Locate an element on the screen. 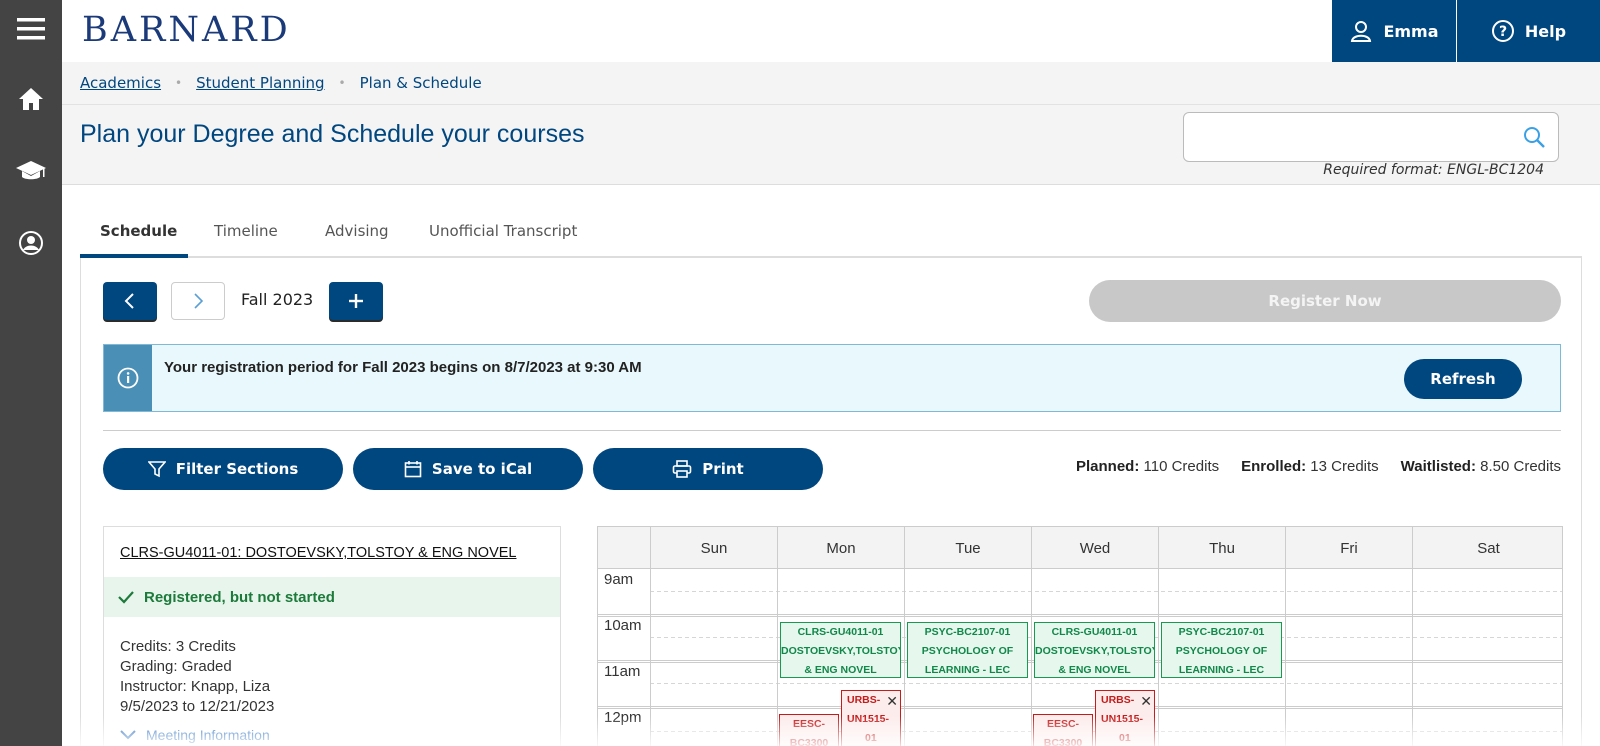 The width and height of the screenshot is (1600, 746). day-sat: Sat is located at coordinates (1487, 548).